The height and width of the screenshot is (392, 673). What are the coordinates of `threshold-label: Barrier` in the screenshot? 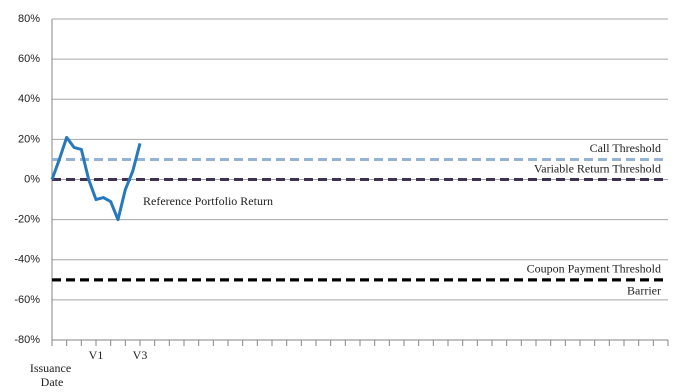 It's located at (644, 291).